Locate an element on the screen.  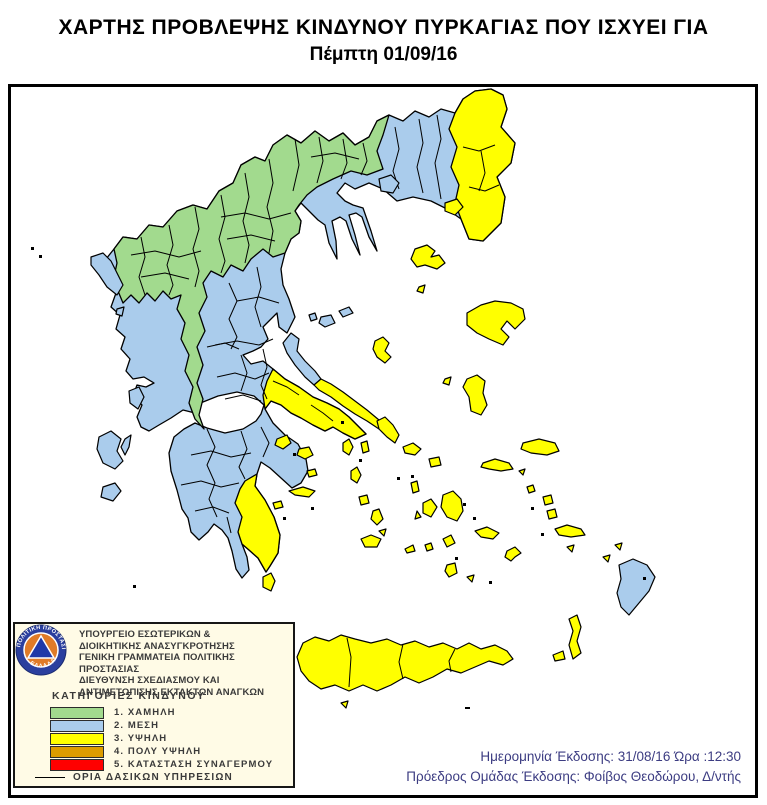
islands-aegean-east is located at coordinates (485, 346).